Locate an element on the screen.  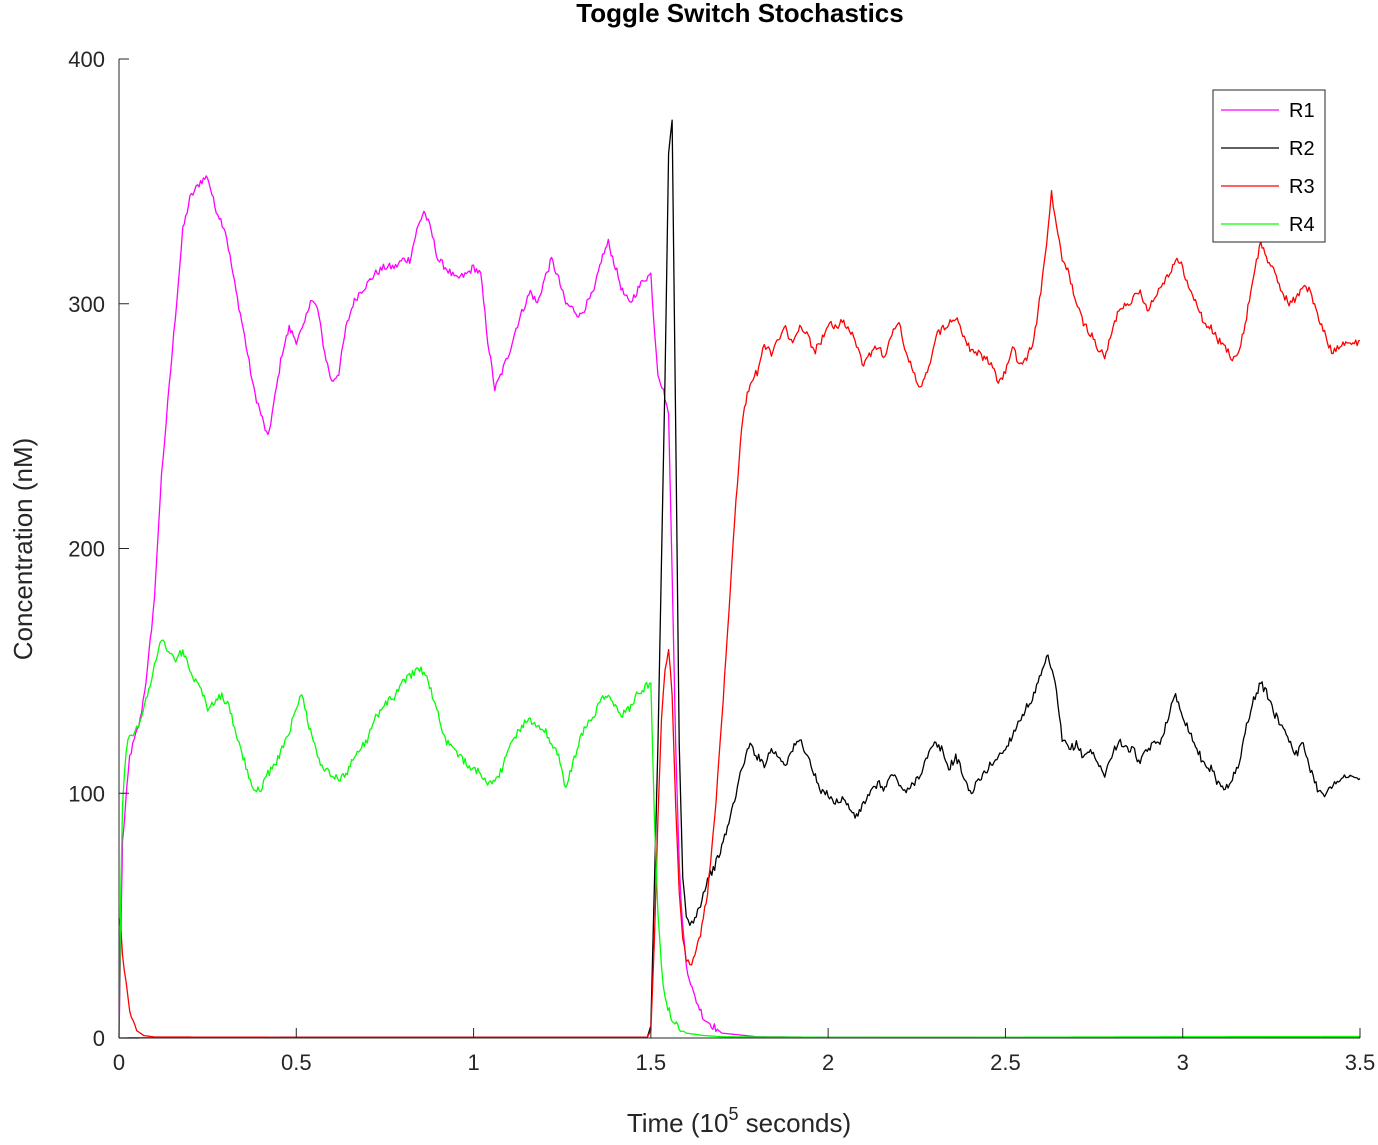
y-tick-label: 200 is located at coordinates (86, 549).